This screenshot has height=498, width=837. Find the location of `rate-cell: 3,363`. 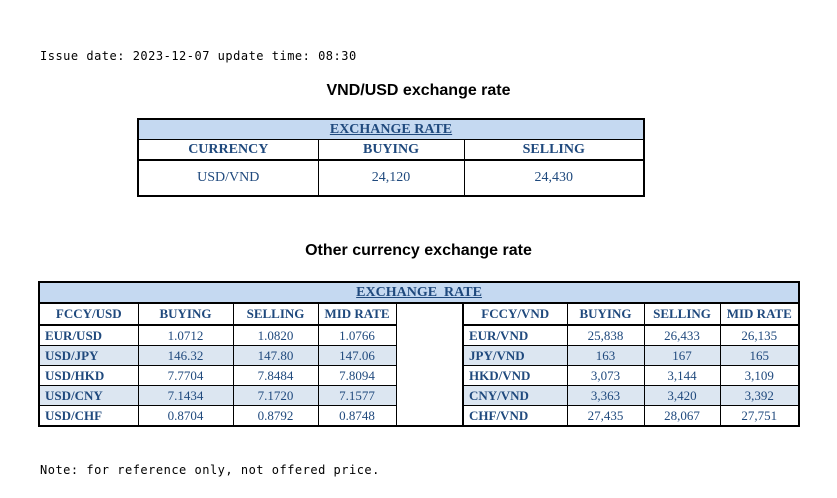

rate-cell: 3,363 is located at coordinates (605, 395).